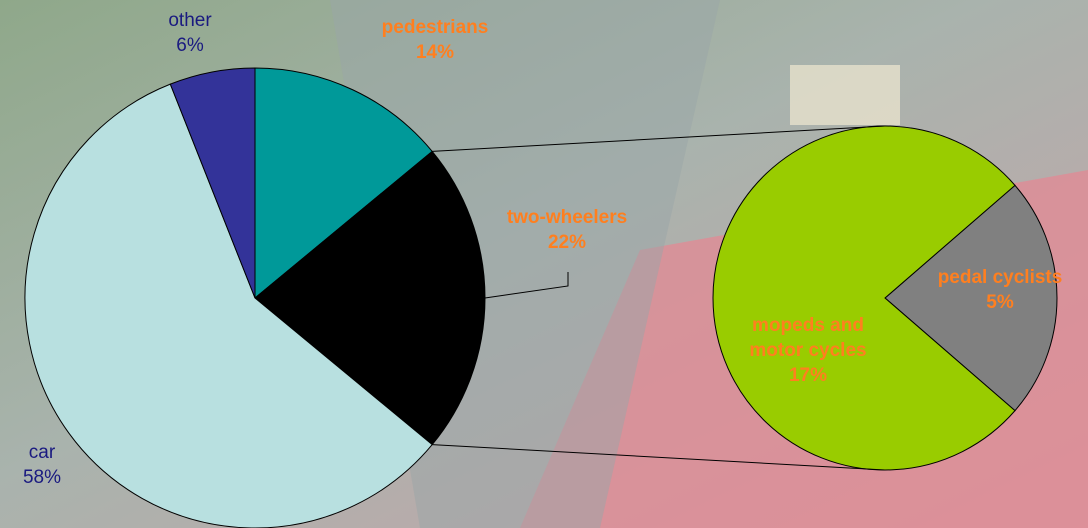 This screenshot has height=528, width=1088. What do you see at coordinates (435, 52) in the screenshot?
I see `slice-label-value: 14%` at bounding box center [435, 52].